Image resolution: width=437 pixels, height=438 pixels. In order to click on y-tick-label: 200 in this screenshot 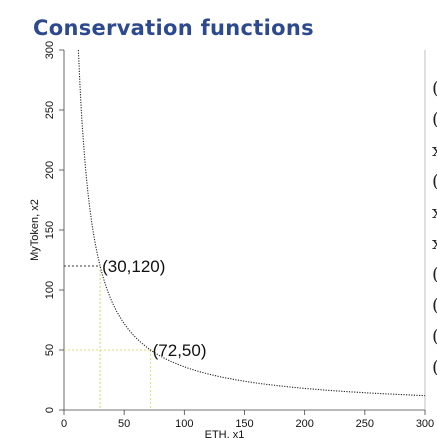, I will do `click(50, 170)`.